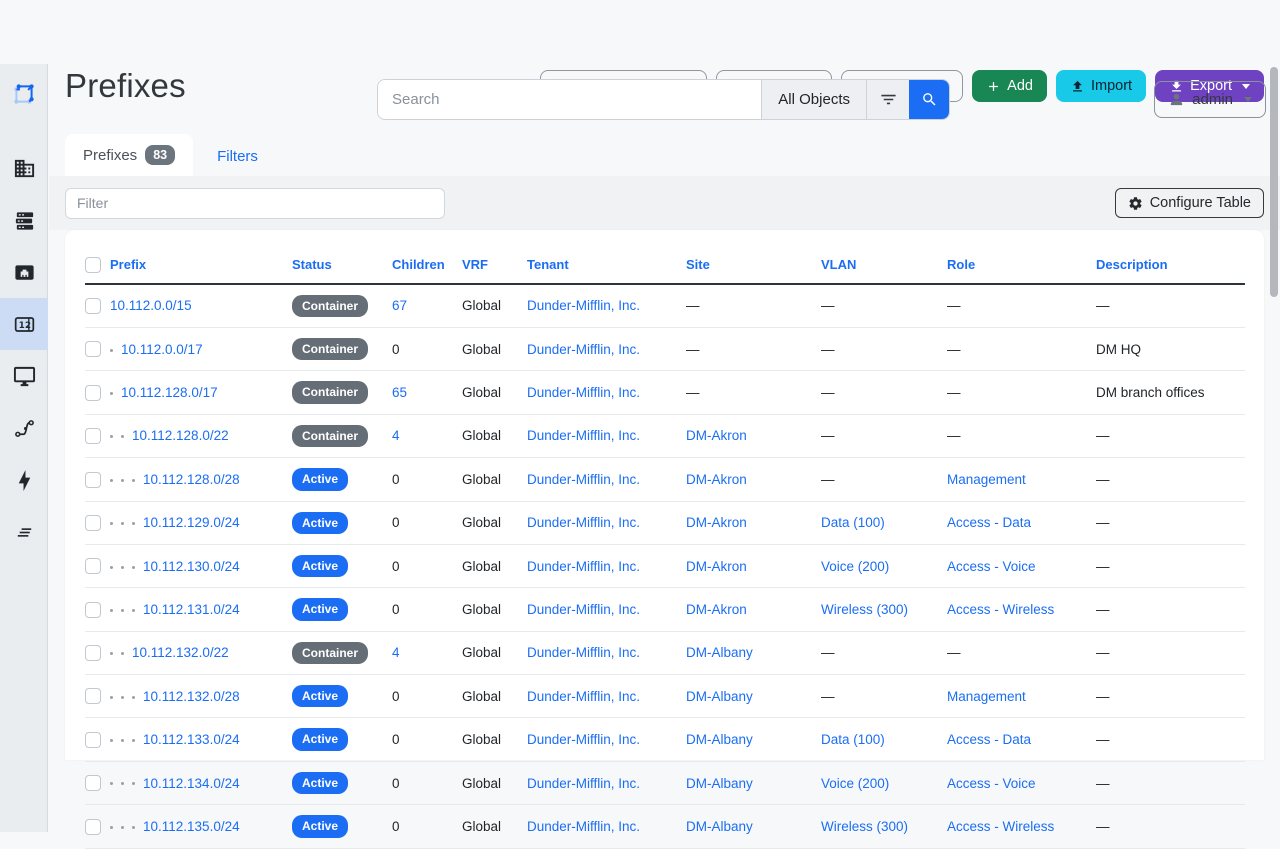 The width and height of the screenshot is (1280, 849). What do you see at coordinates (548, 264) in the screenshot?
I see `column-header-tenant: Tenant` at bounding box center [548, 264].